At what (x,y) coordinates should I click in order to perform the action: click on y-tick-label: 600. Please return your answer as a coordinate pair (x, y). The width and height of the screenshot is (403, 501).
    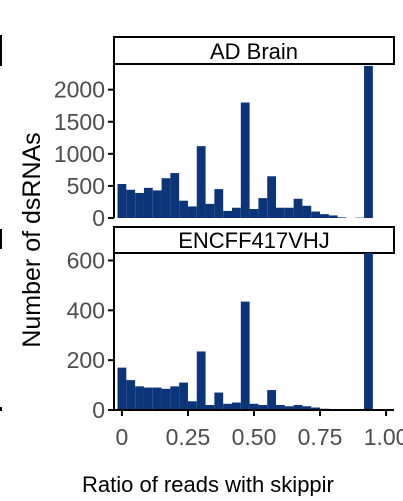
    Looking at the image, I should click on (86, 260).